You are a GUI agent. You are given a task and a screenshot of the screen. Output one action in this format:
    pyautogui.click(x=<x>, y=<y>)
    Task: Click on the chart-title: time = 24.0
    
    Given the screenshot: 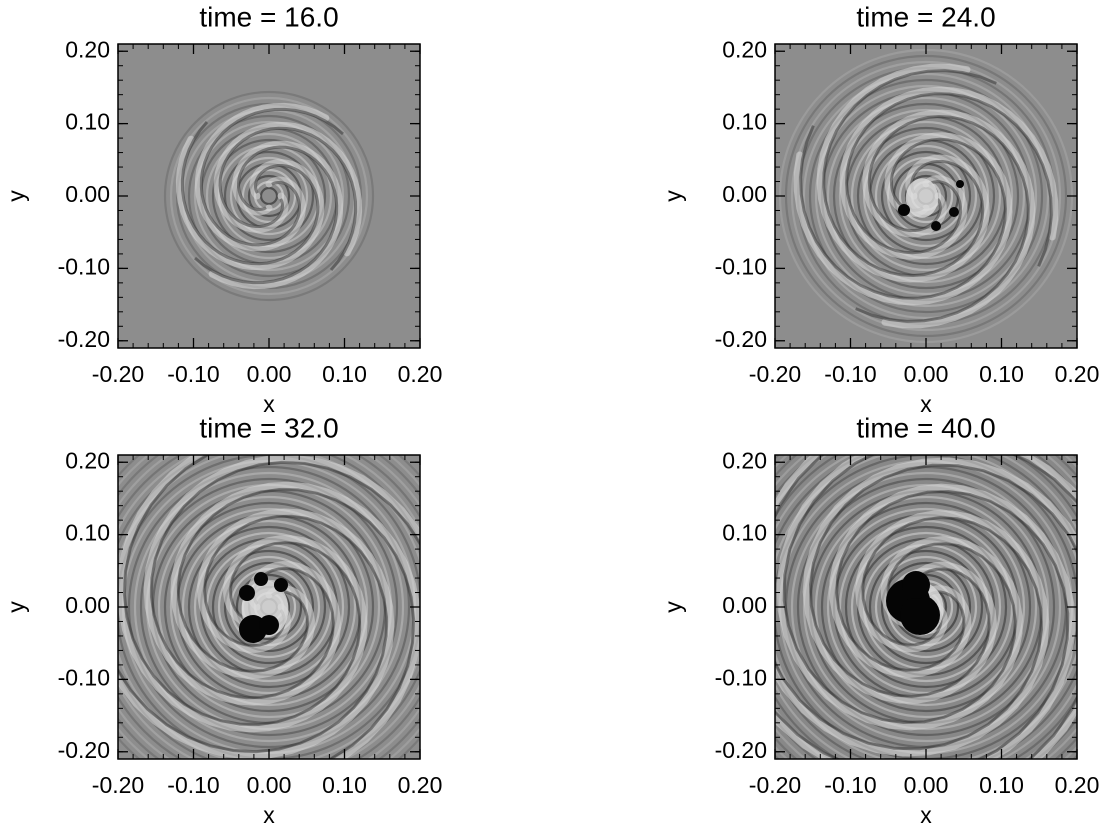 What is the action you would take?
    pyautogui.click(x=925, y=16)
    